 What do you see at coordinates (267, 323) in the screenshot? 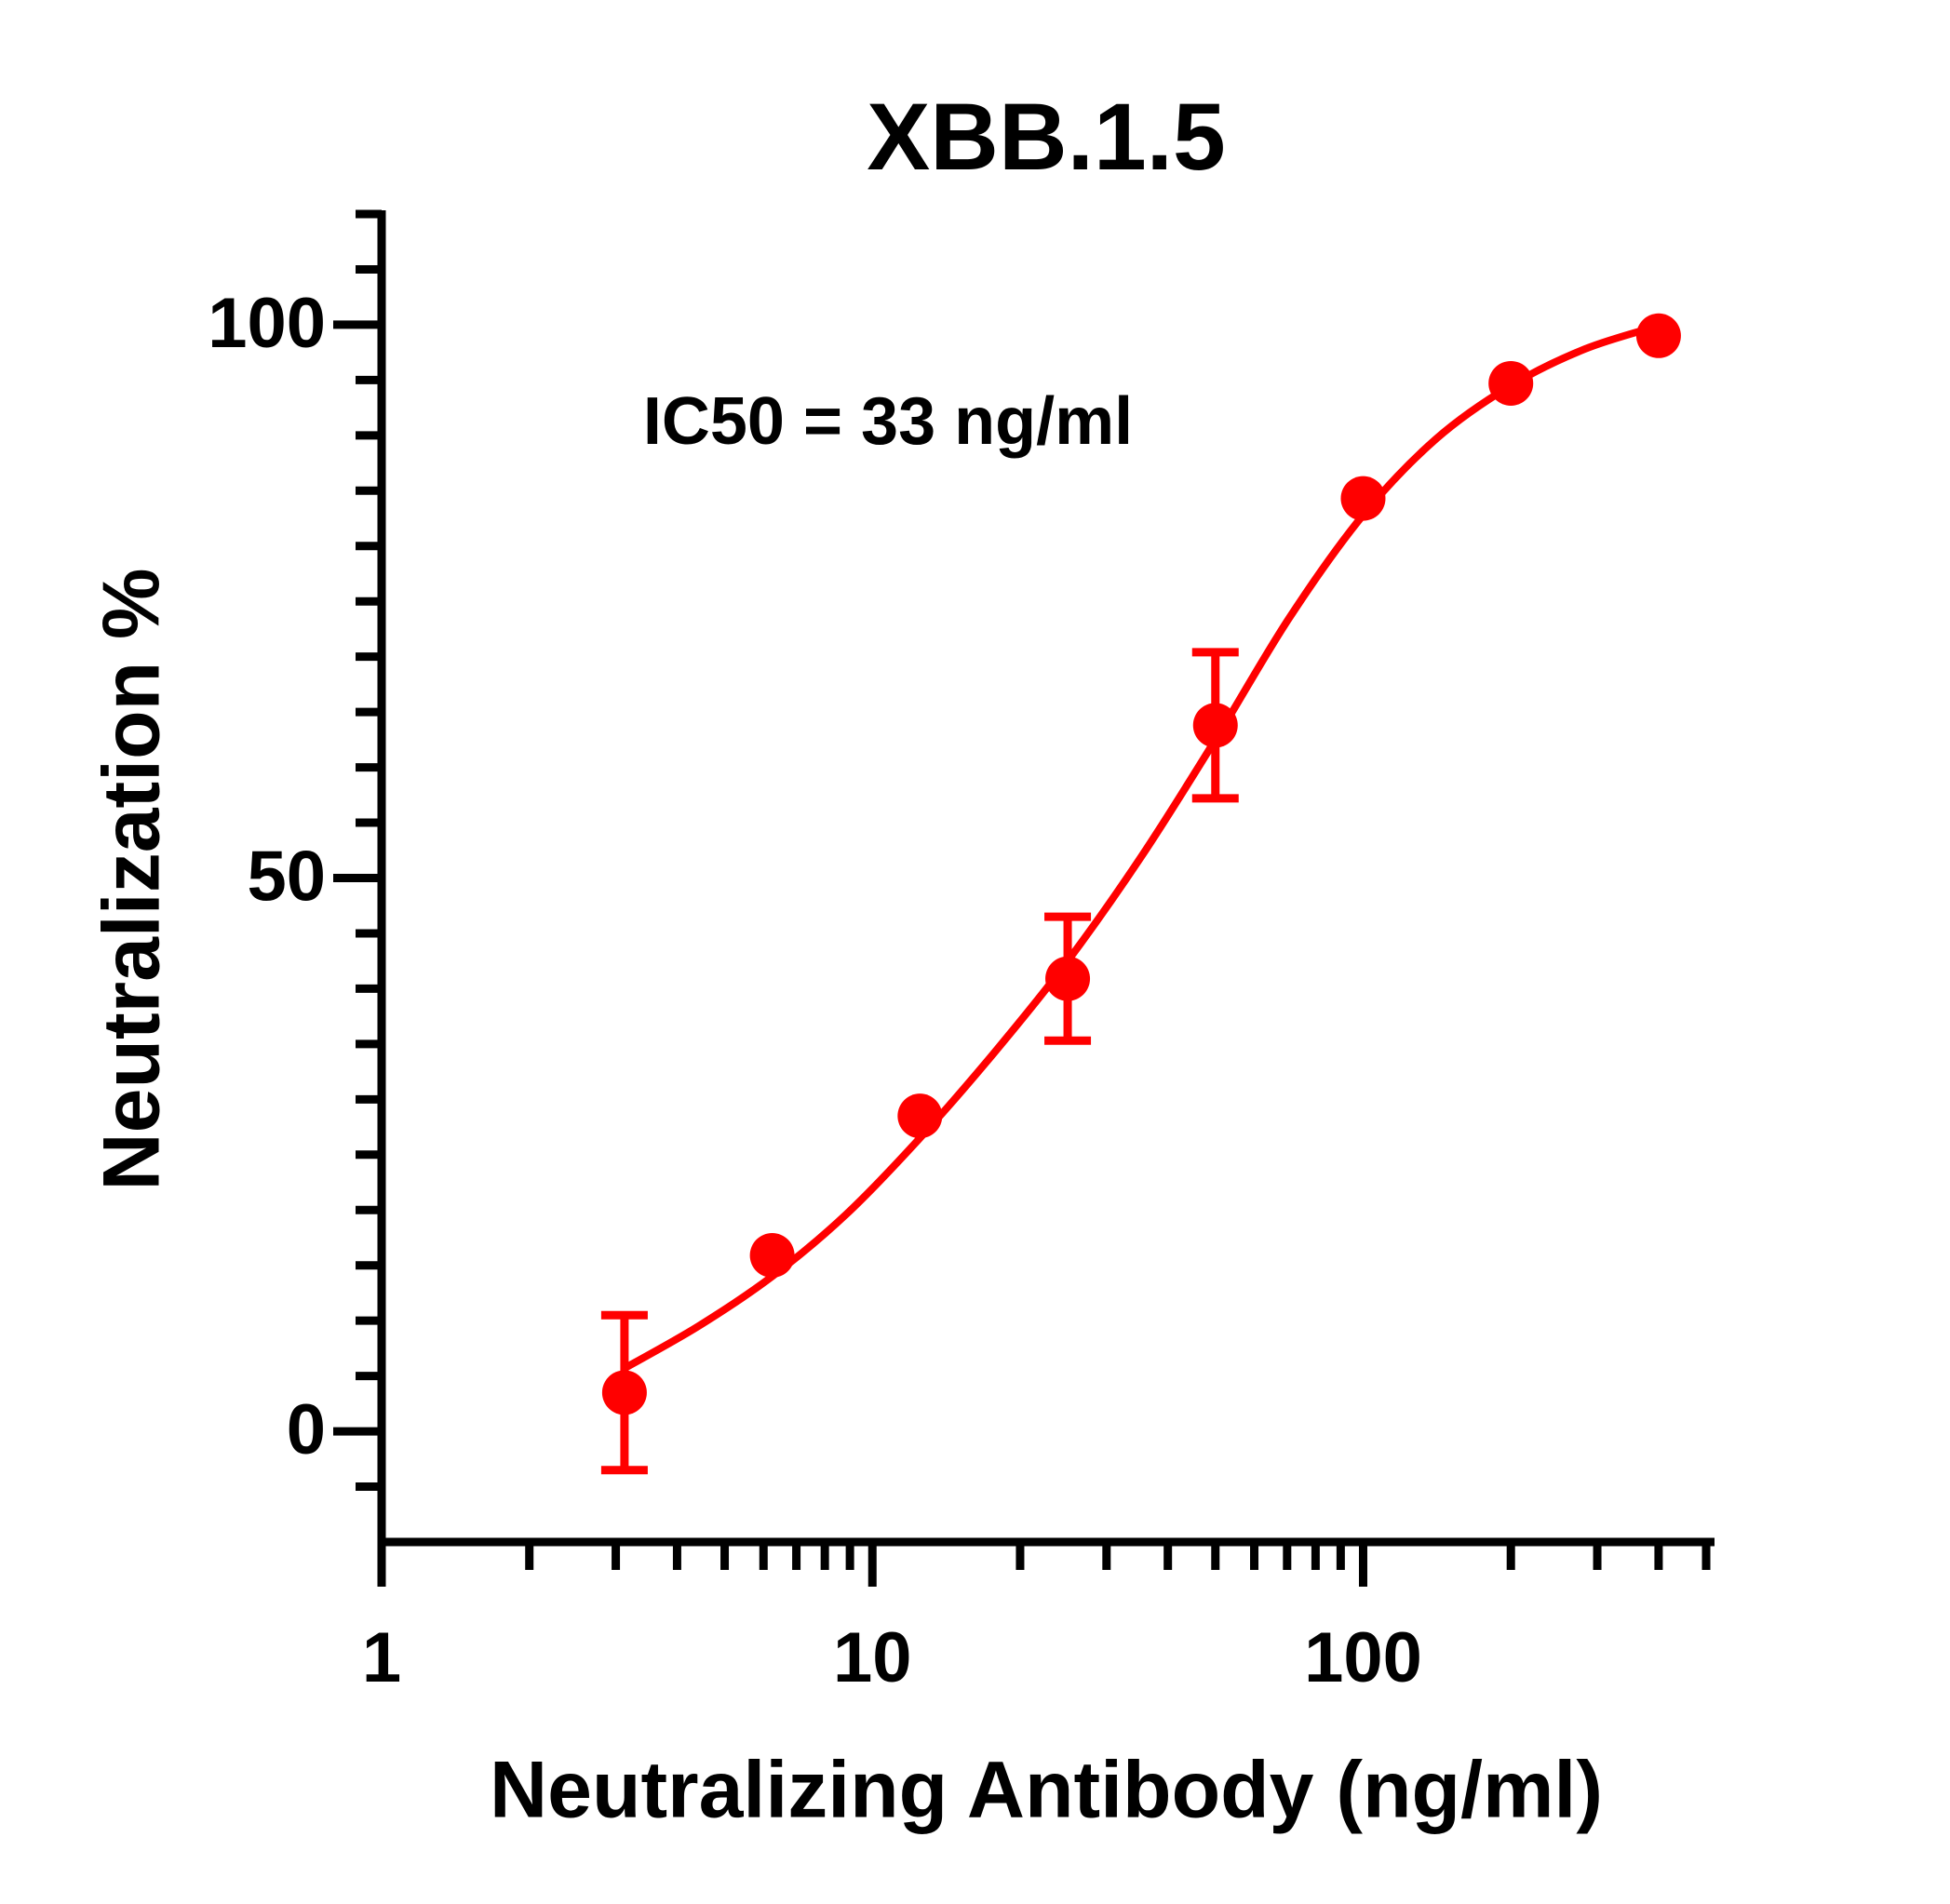
I see `y-tick-label: 100` at bounding box center [267, 323].